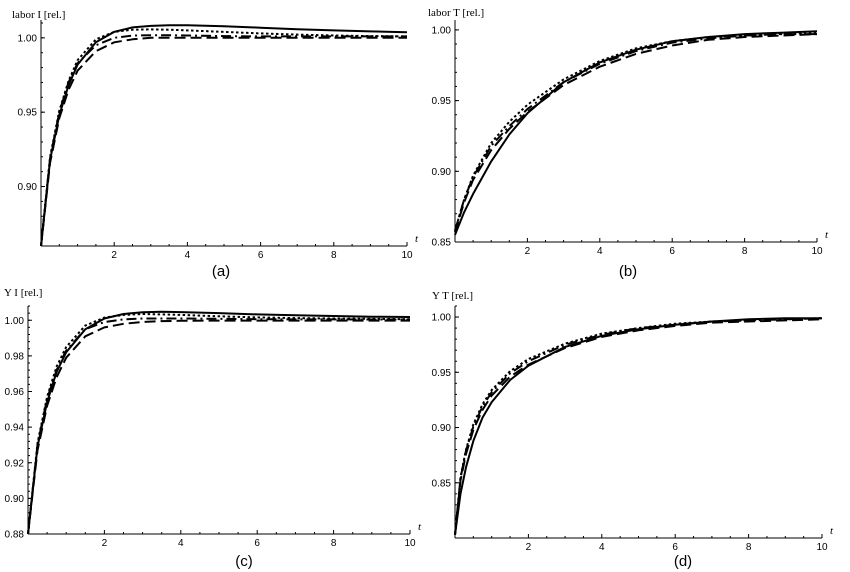 The width and height of the screenshot is (850, 572). What do you see at coordinates (452, 296) in the screenshot?
I see `y-axis-label: Y T [rel.]` at bounding box center [452, 296].